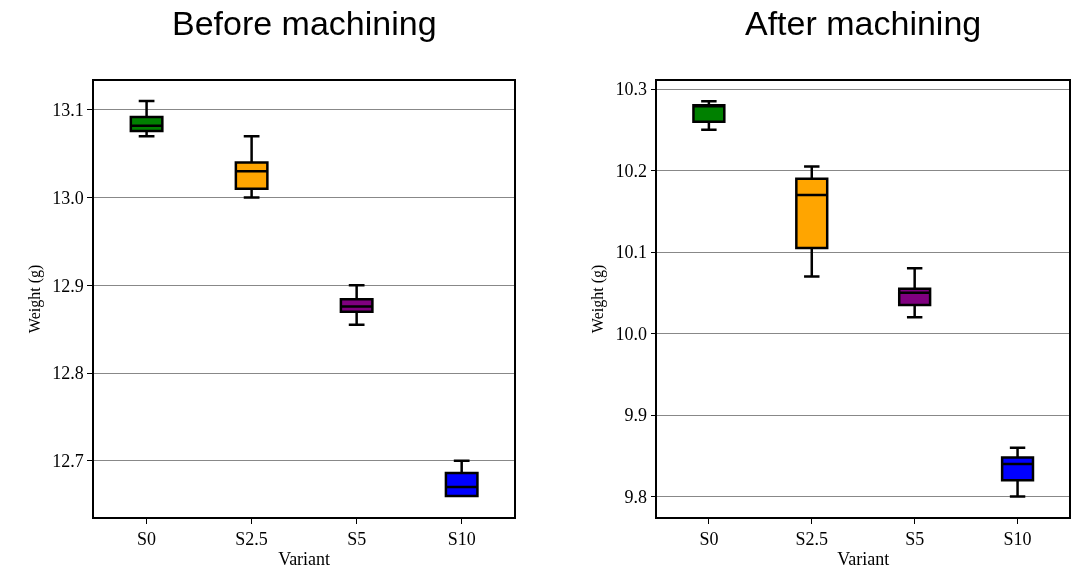  Describe the element at coordinates (68, 110) in the screenshot. I see `y-tick-label: 13.1` at that location.